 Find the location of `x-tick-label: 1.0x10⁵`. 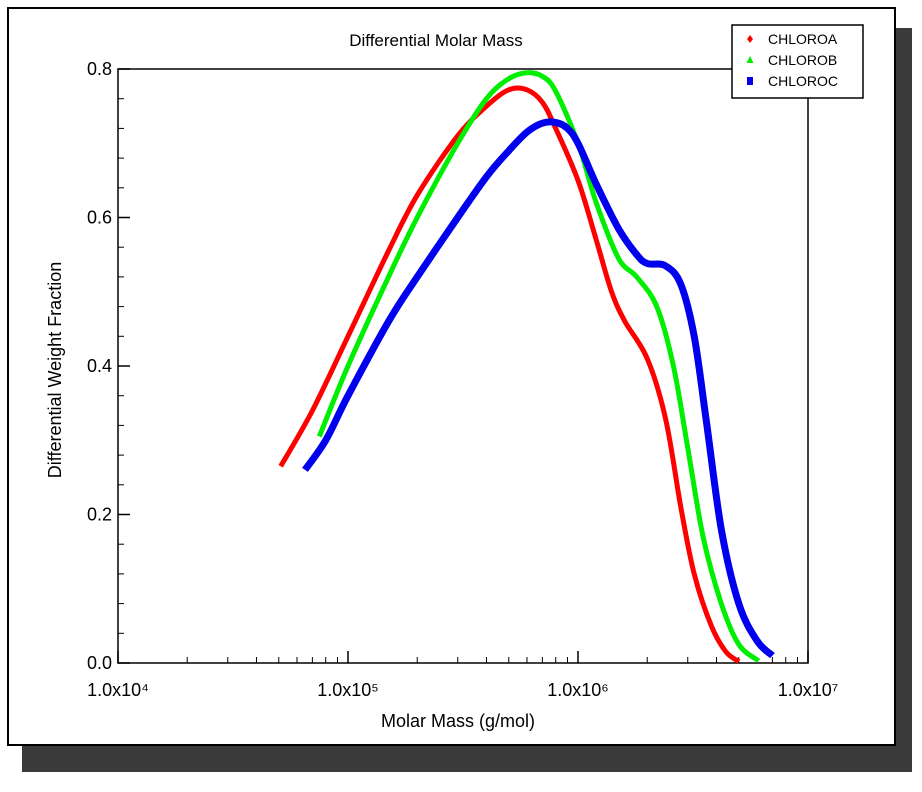

x-tick-label: 1.0x10⁵ is located at coordinates (348, 690).